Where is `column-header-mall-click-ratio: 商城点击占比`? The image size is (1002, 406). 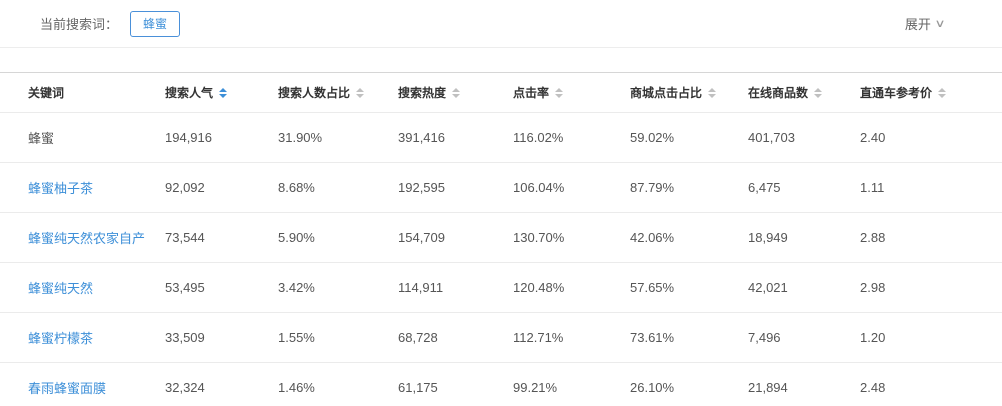
column-header-mall-click-ratio: 商城点击占比 is located at coordinates (689, 92).